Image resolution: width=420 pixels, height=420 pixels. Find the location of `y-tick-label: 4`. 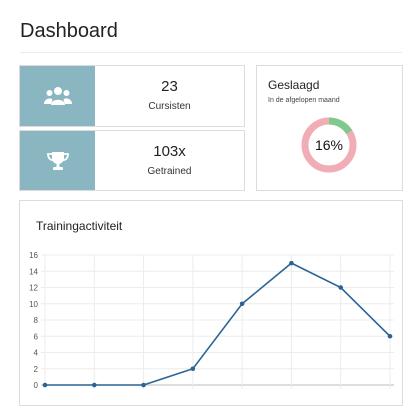

y-tick-label: 4 is located at coordinates (36, 353).